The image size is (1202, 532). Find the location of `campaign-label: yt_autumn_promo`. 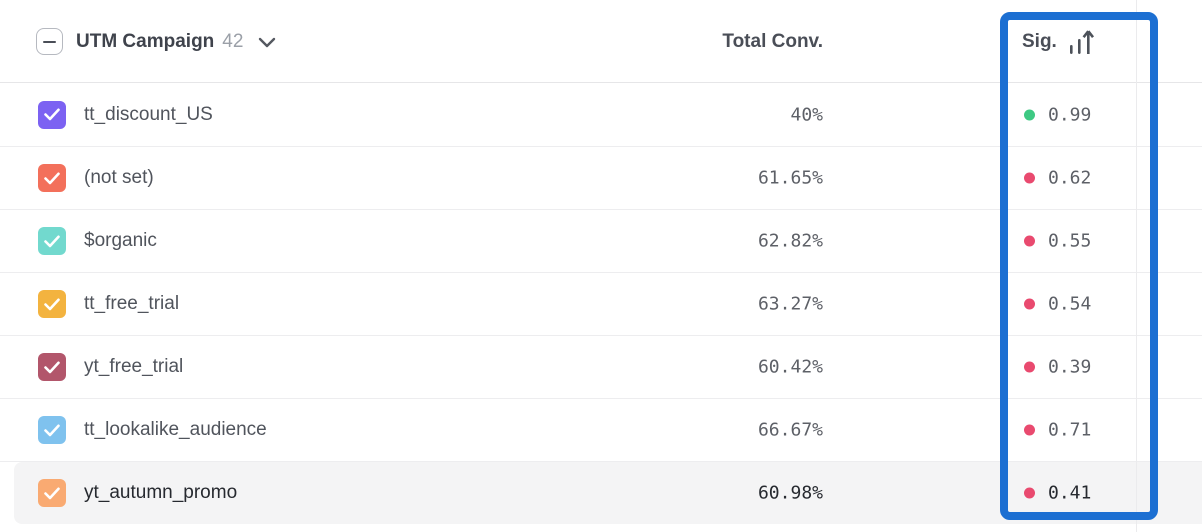

campaign-label: yt_autumn_promo is located at coordinates (161, 492).